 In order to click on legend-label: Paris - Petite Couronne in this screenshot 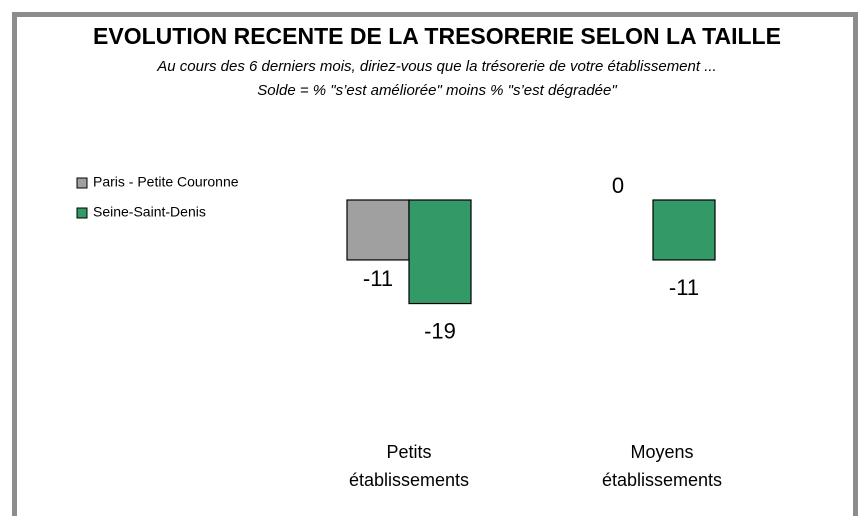, I will do `click(166, 182)`.